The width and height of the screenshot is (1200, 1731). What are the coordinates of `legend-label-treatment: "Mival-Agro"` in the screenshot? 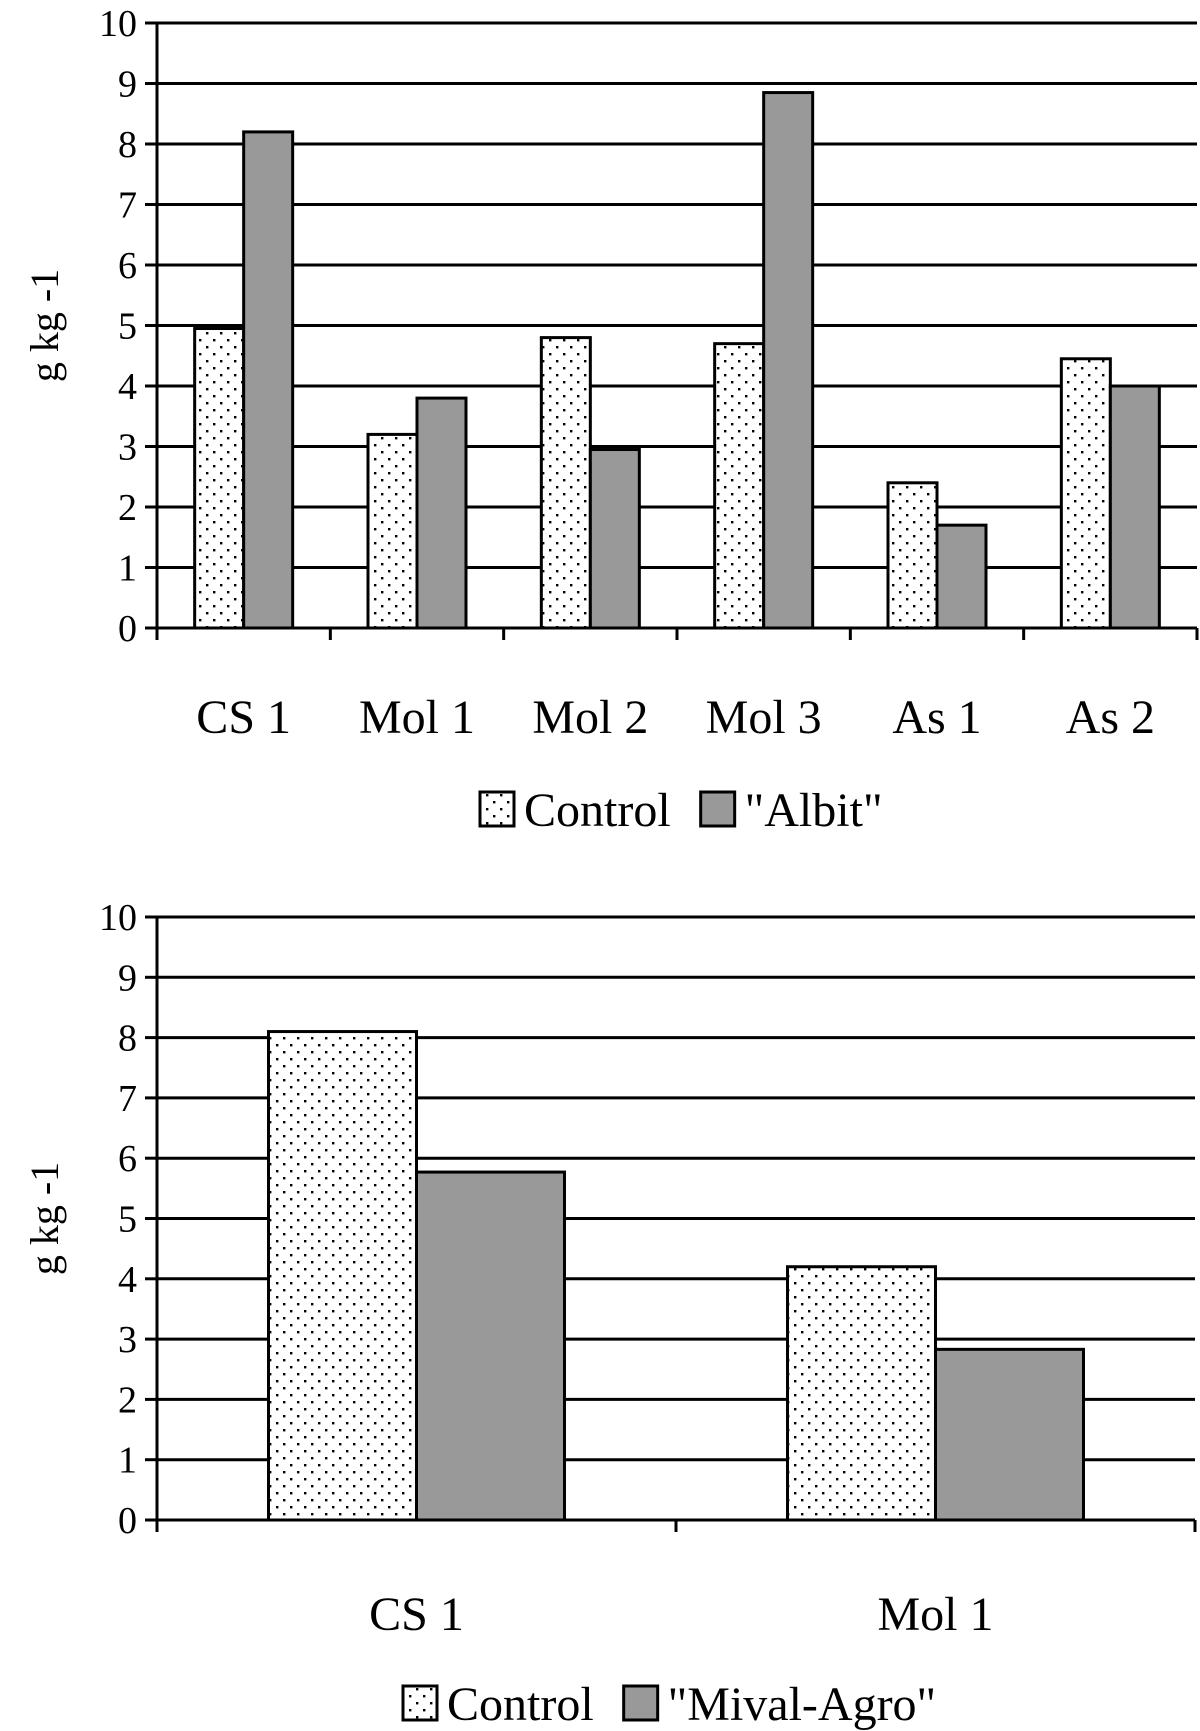 It's located at (802, 1704).